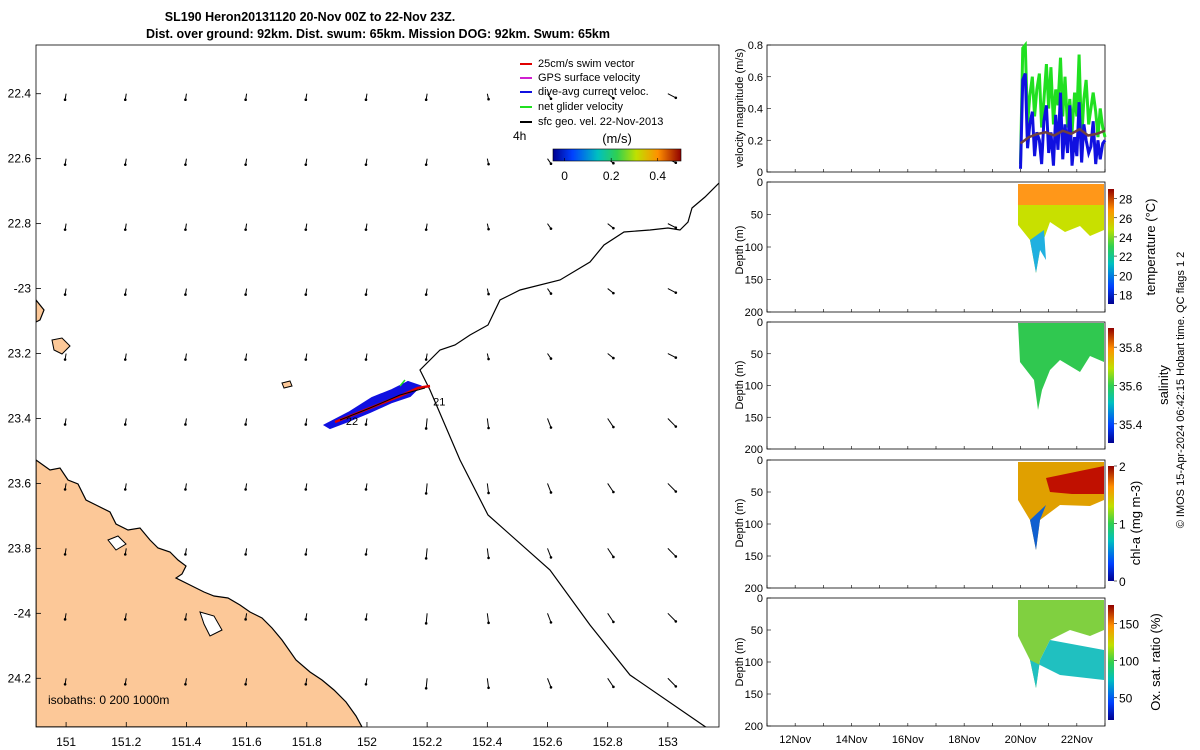  Describe the element at coordinates (938, 525) in the screenshot. I see `chla-panel: 0 50 100 150 200 0 1 2 Depth (m) chl-a (mg m-3)` at that location.